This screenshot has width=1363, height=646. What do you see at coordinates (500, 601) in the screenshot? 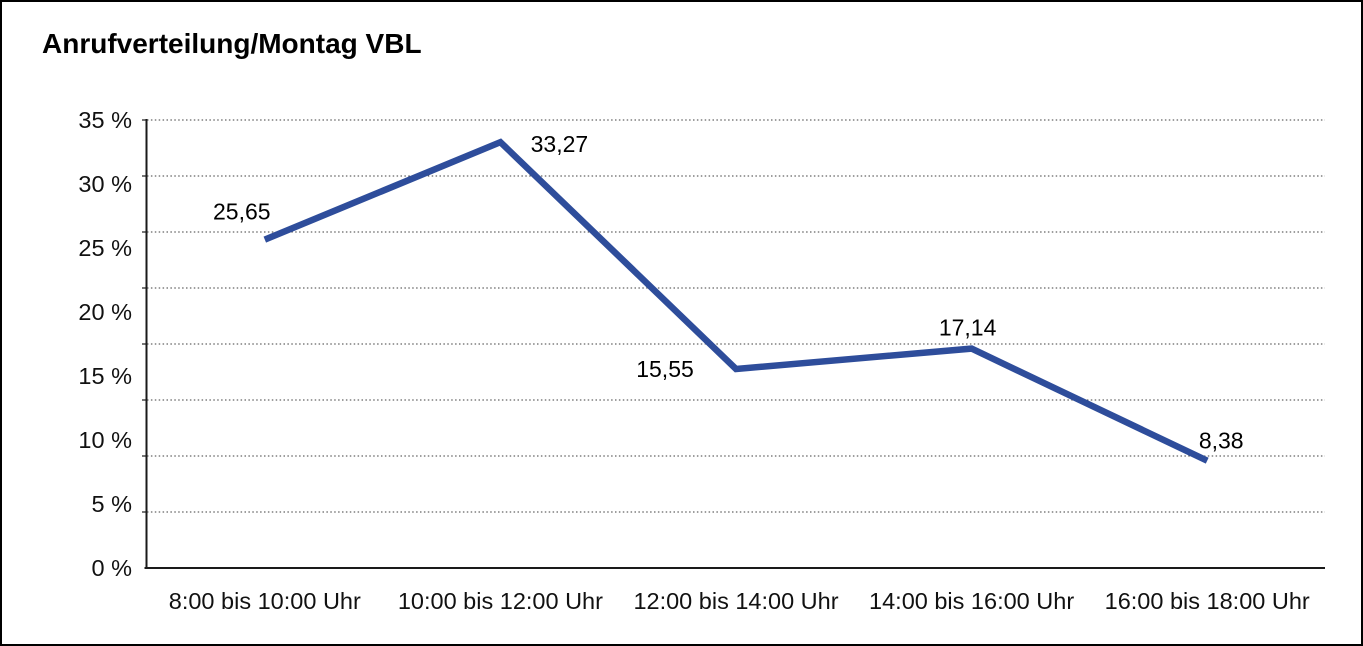
I see `x-tick-label: 10:00 bis 12:00 Uhr` at bounding box center [500, 601].